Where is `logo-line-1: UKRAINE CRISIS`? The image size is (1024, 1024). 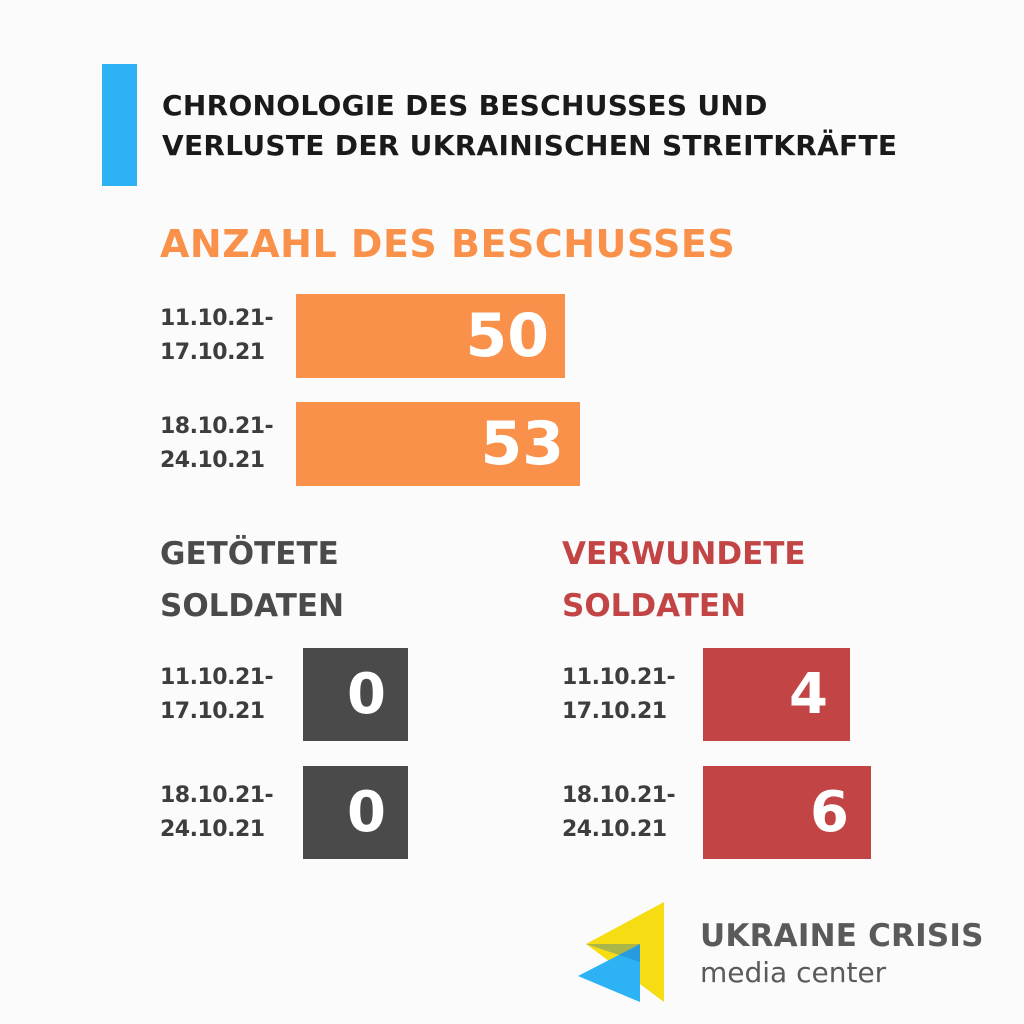
logo-line-1: UKRAINE CRISIS is located at coordinates (842, 936).